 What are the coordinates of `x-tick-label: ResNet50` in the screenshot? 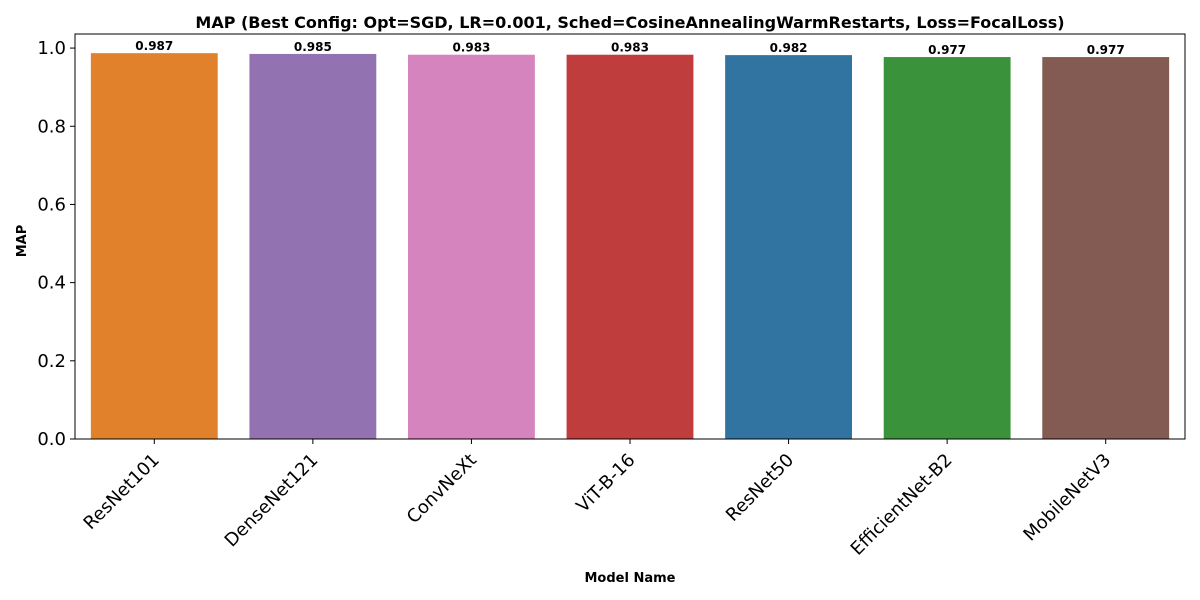 It's located at (760, 488).